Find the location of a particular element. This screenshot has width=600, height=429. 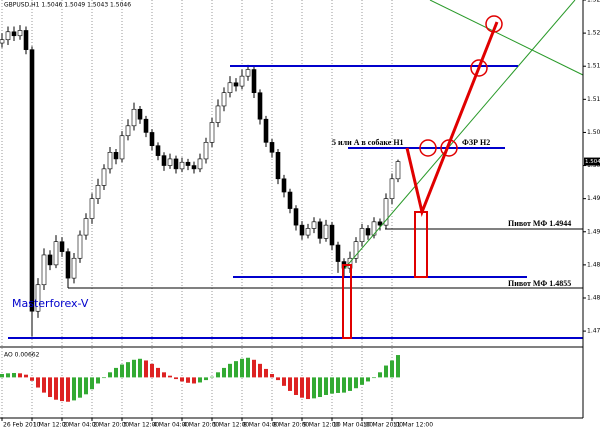

y-tick-label: 1.5140 is located at coordinates (593, 99).